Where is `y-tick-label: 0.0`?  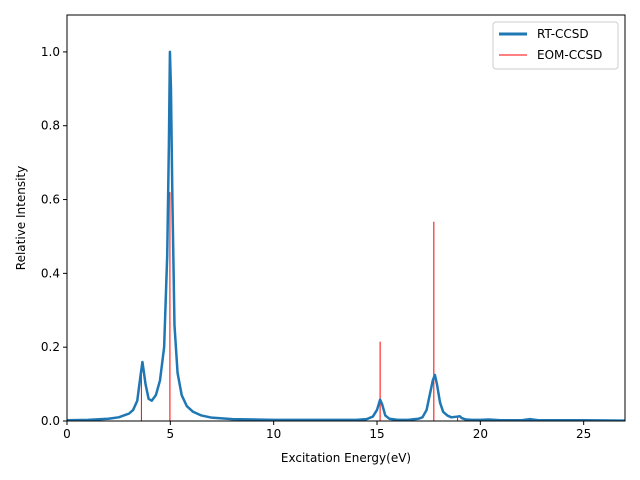 y-tick-label: 0.0 is located at coordinates (50, 421).